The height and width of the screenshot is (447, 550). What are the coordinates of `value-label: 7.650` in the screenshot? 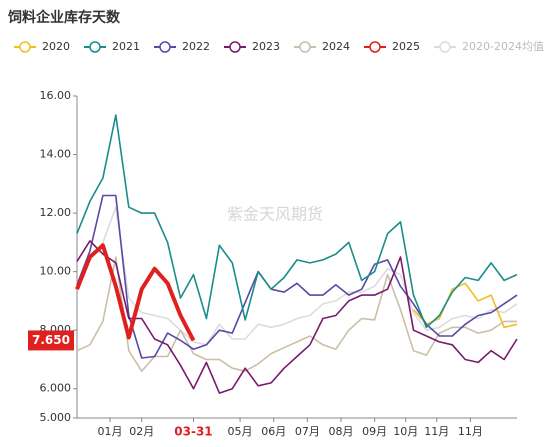 It's located at (51, 340).